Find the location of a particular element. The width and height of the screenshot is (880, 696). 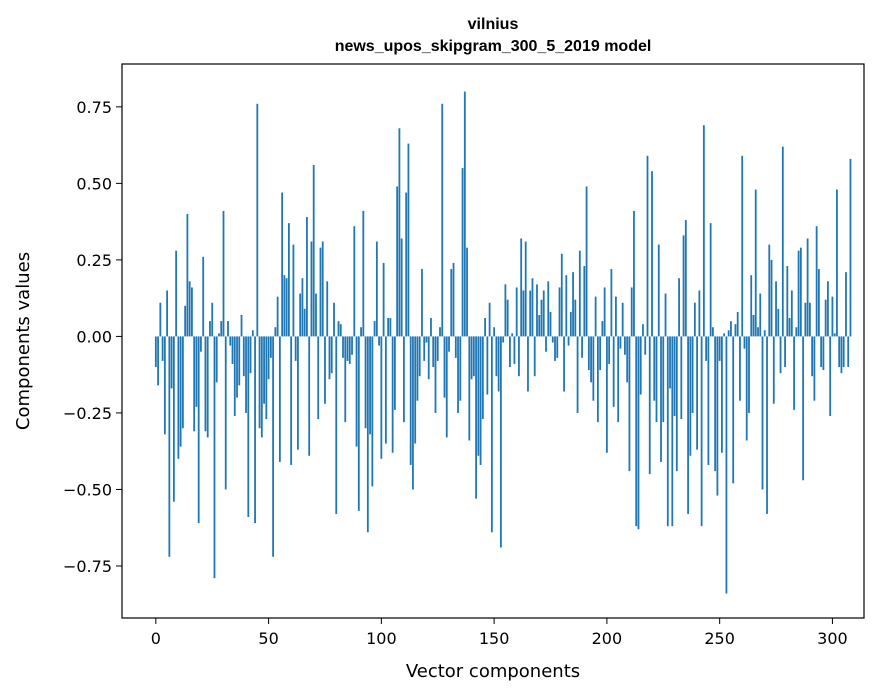

x-tick-label: 300 is located at coordinates (832, 638).